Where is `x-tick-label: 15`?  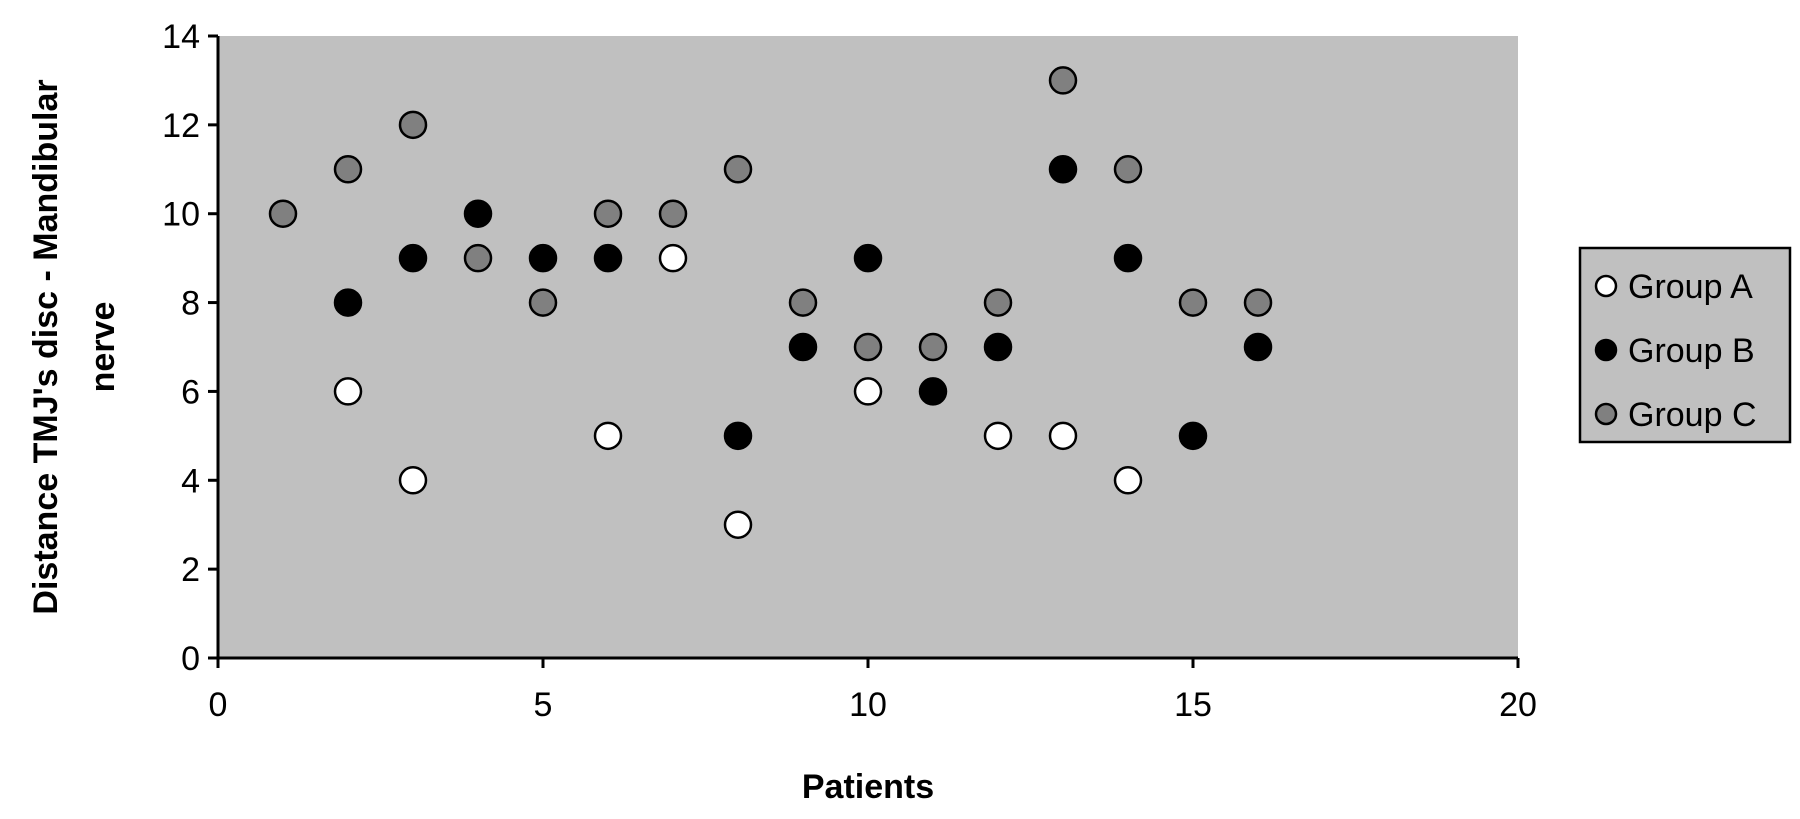 x-tick-label: 15 is located at coordinates (1193, 705).